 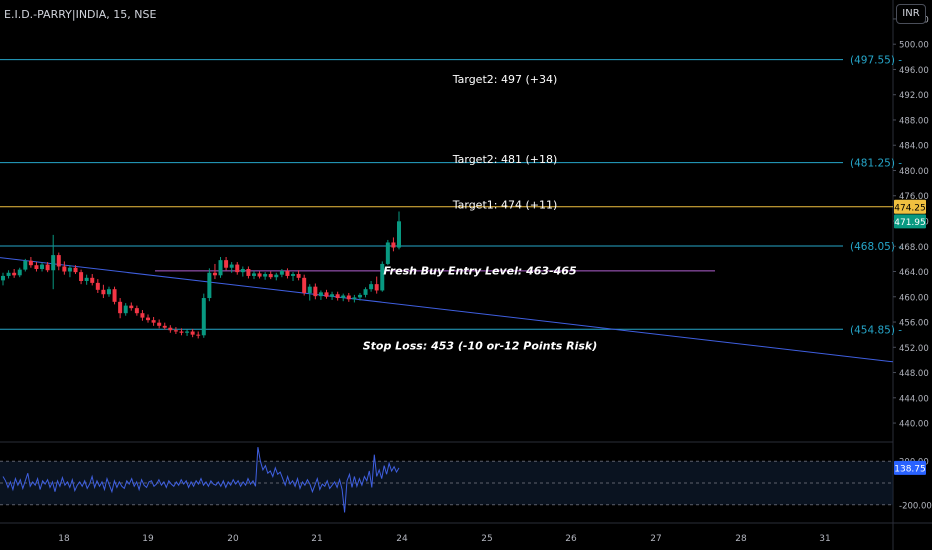 What do you see at coordinates (824, 539) in the screenshot?
I see `time-tick-label: 31` at bounding box center [824, 539].